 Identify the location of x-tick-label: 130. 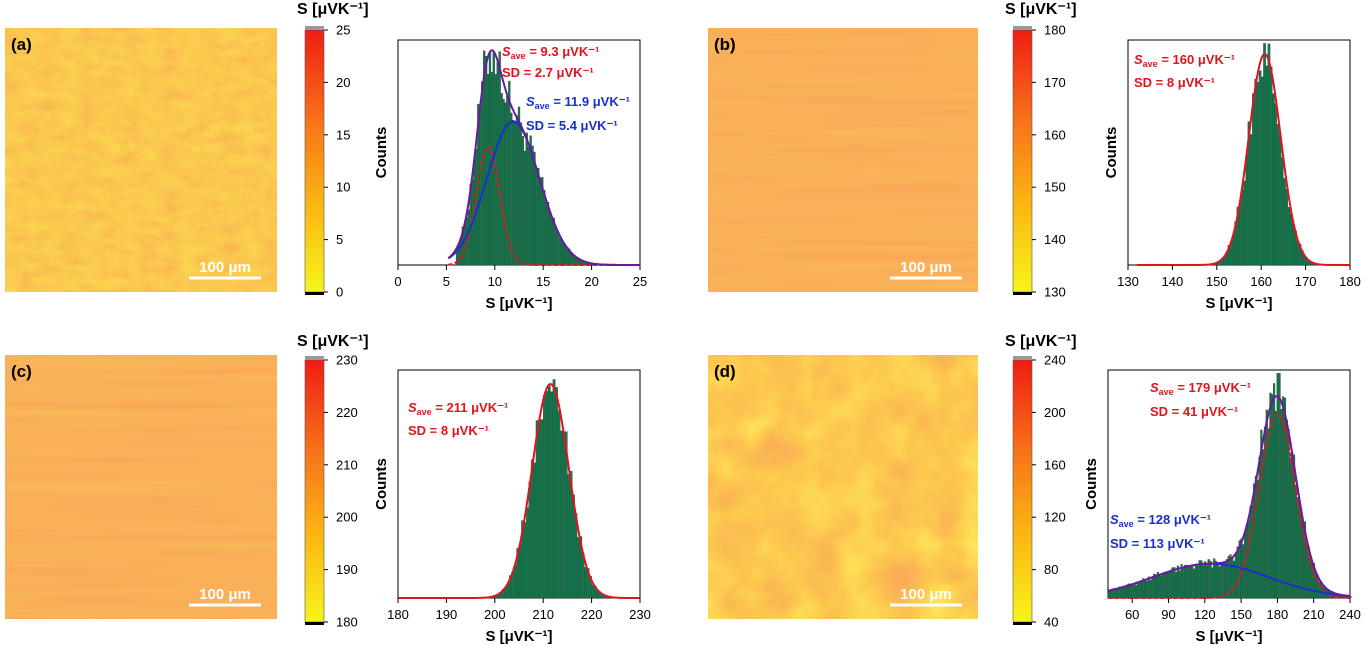
(1128, 281).